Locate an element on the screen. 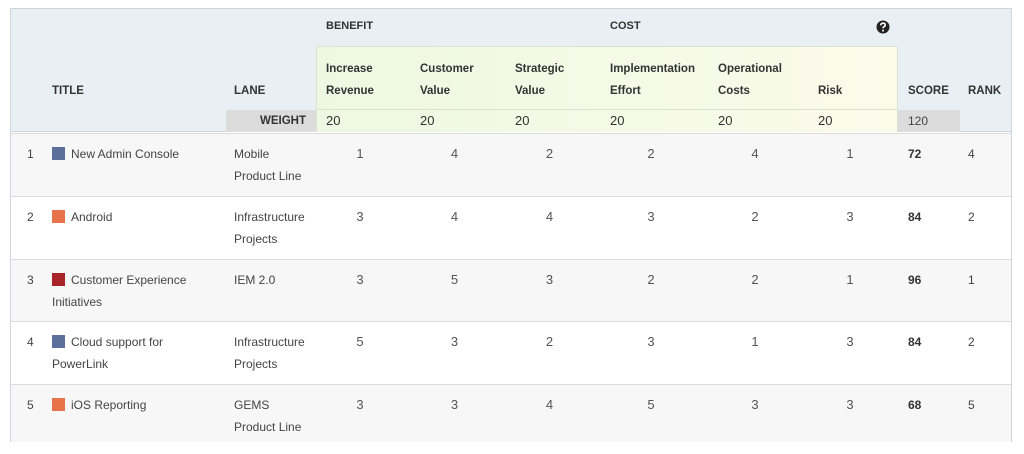 The image size is (1024, 454). score: 72 is located at coordinates (915, 154).